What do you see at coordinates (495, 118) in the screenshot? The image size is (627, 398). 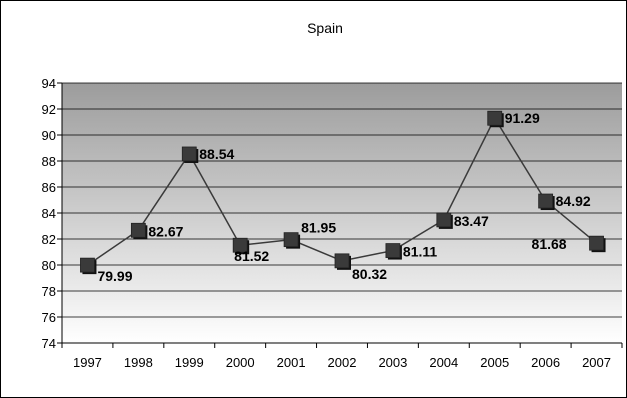 I see `data-point-2005` at bounding box center [495, 118].